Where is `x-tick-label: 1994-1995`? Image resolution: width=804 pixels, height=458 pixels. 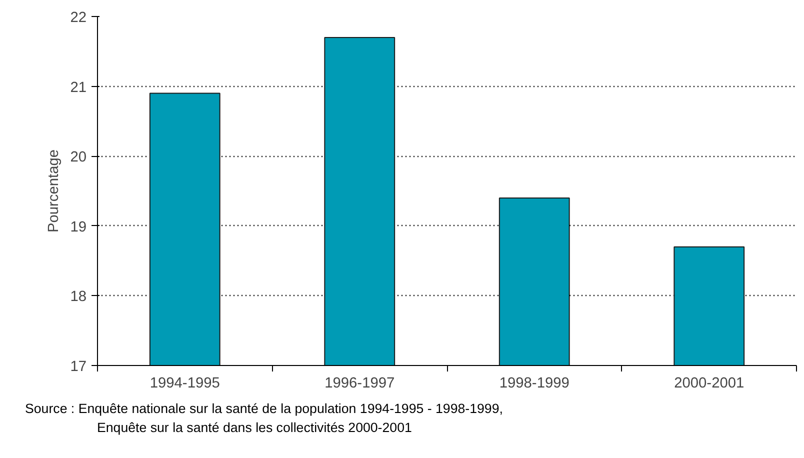
x-tick-label: 1994-1995 is located at coordinates (185, 384).